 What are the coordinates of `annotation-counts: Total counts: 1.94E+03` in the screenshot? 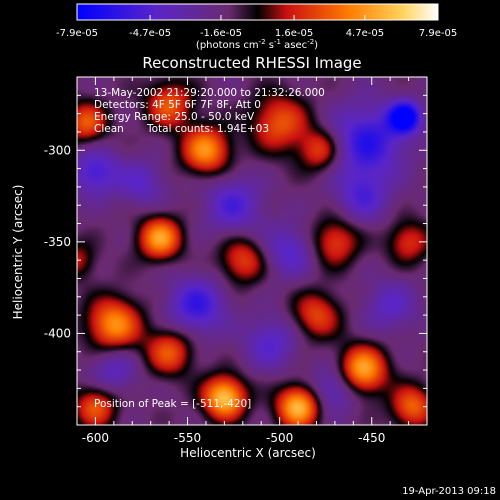 It's located at (207, 129).